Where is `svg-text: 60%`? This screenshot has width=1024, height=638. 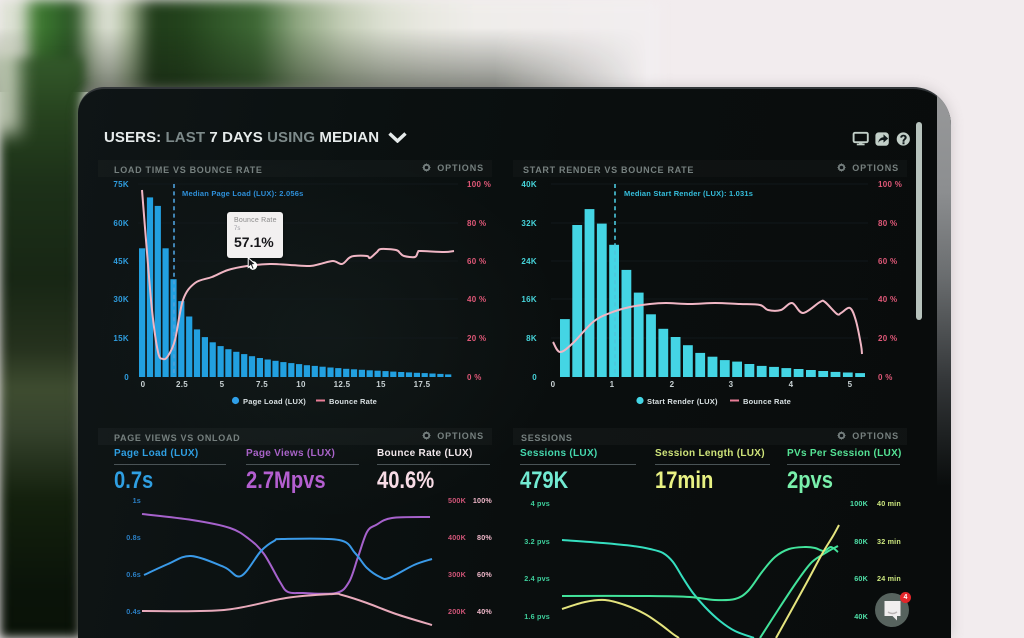 svg-text: 60% is located at coordinates (484, 574).